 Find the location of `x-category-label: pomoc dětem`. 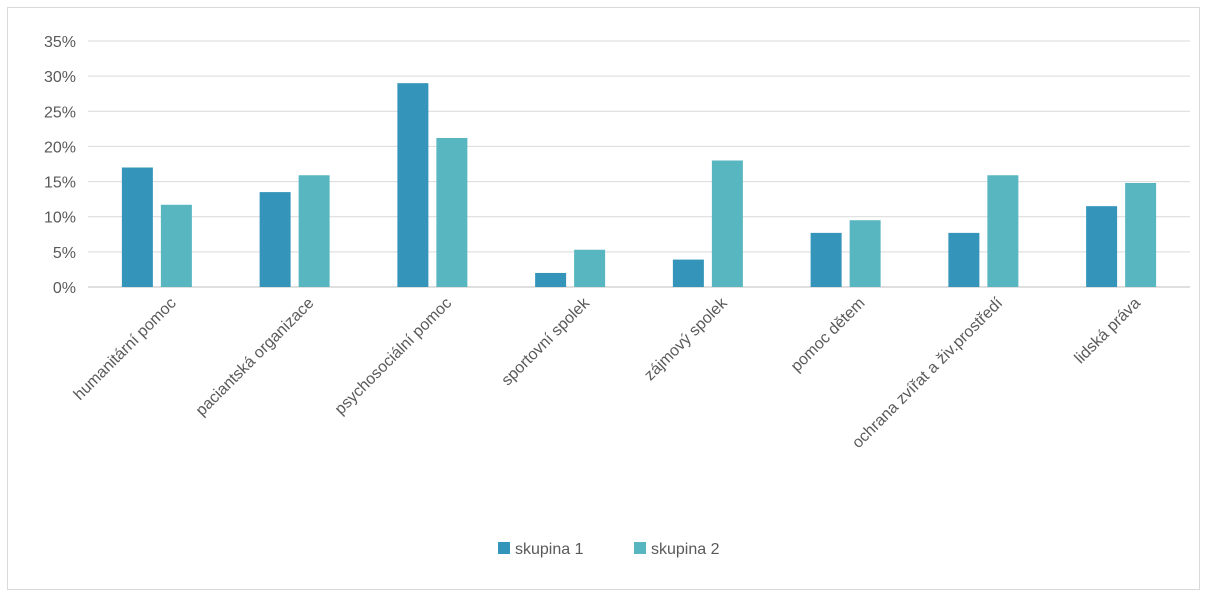

x-category-label: pomoc dětem is located at coordinates (828, 335).